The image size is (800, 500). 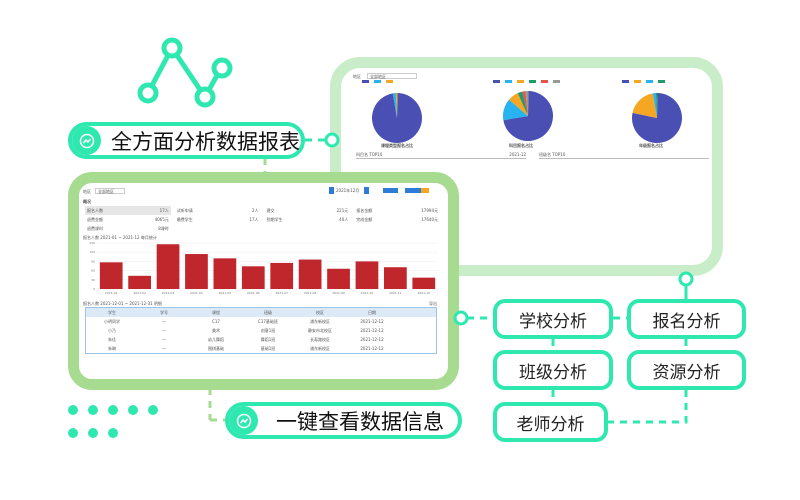 What do you see at coordinates (342, 210) in the screenshot?
I see `stat-value: 221元` at bounding box center [342, 210].